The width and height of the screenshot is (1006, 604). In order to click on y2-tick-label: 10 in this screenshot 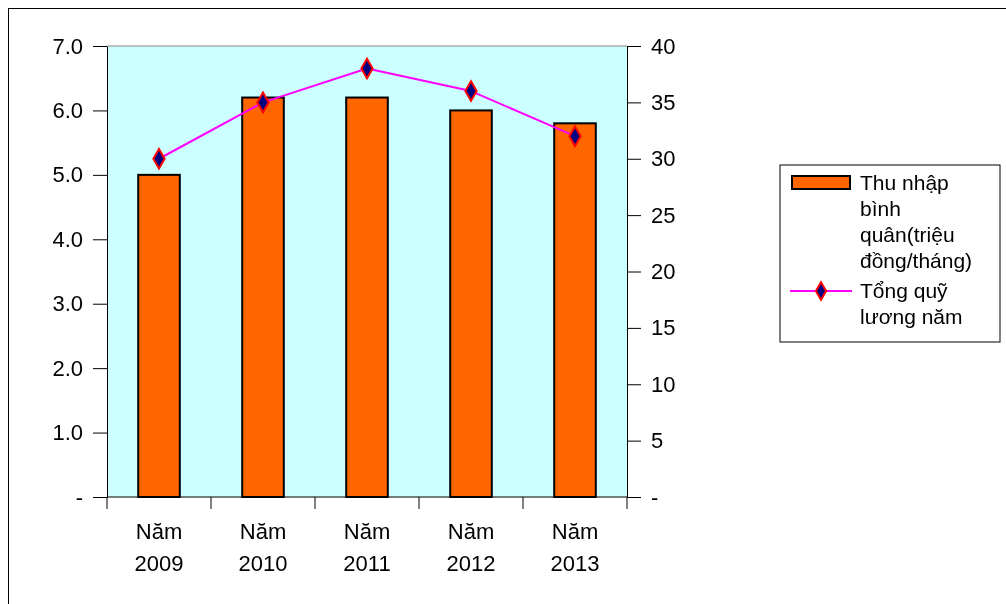, I will do `click(663, 384)`.